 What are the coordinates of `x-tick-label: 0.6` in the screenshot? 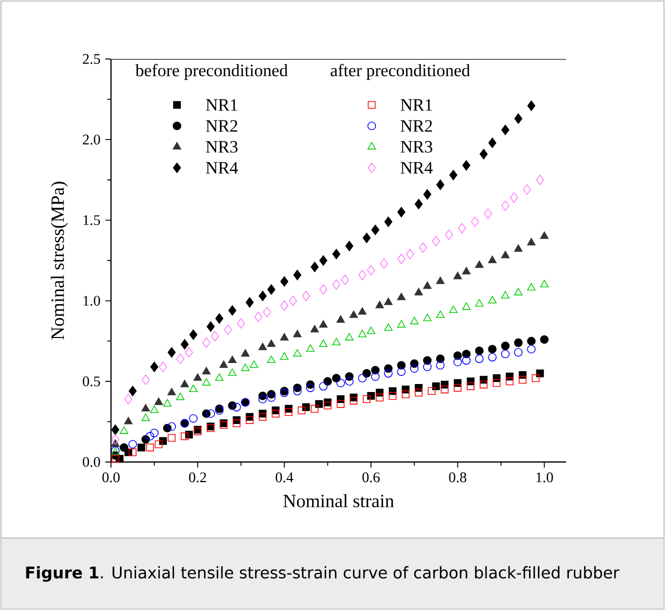 It's located at (371, 477).